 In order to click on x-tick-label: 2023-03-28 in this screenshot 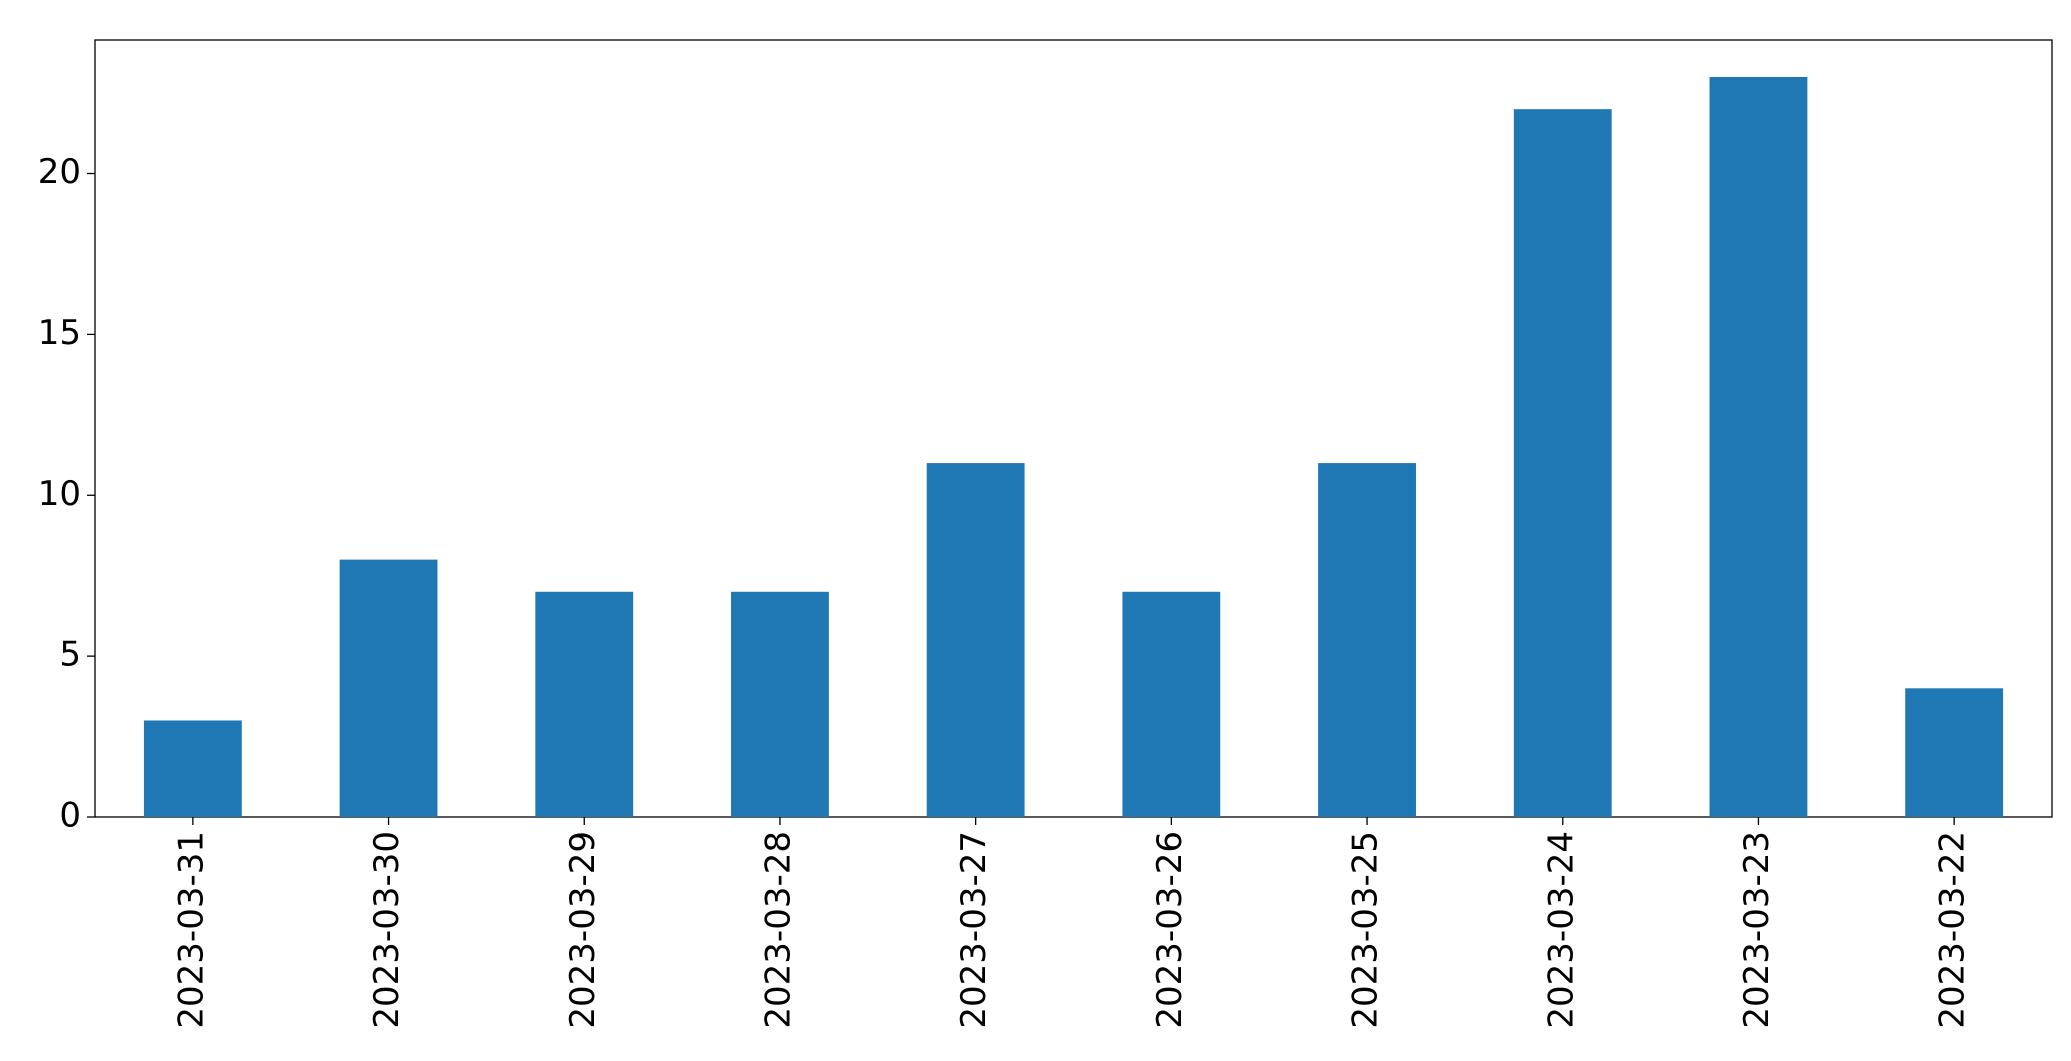, I will do `click(778, 930)`.